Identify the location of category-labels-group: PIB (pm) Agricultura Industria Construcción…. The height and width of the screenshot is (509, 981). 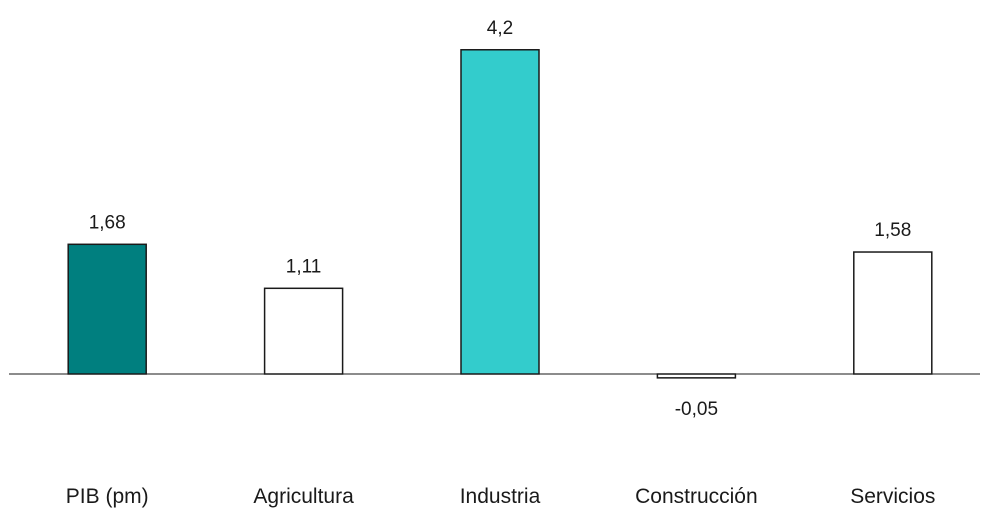
(501, 496).